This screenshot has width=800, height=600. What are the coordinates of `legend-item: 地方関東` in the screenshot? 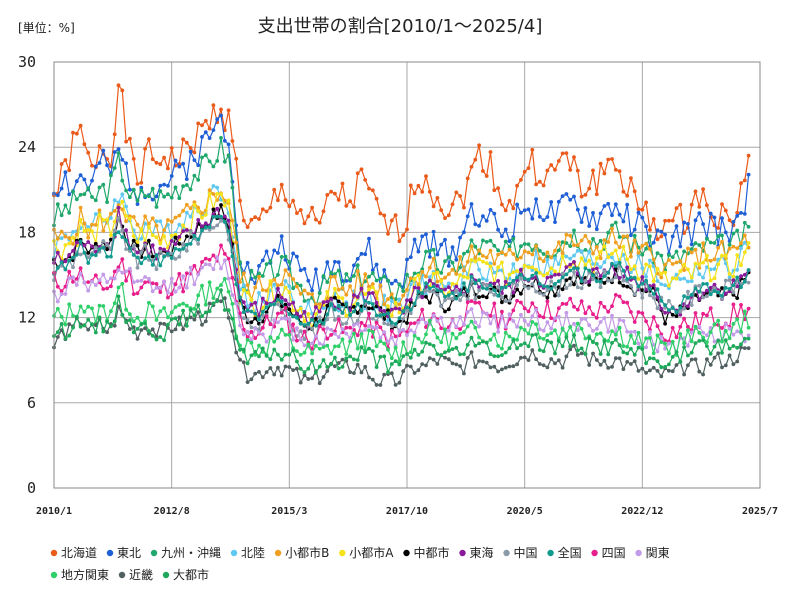 It's located at (79, 574).